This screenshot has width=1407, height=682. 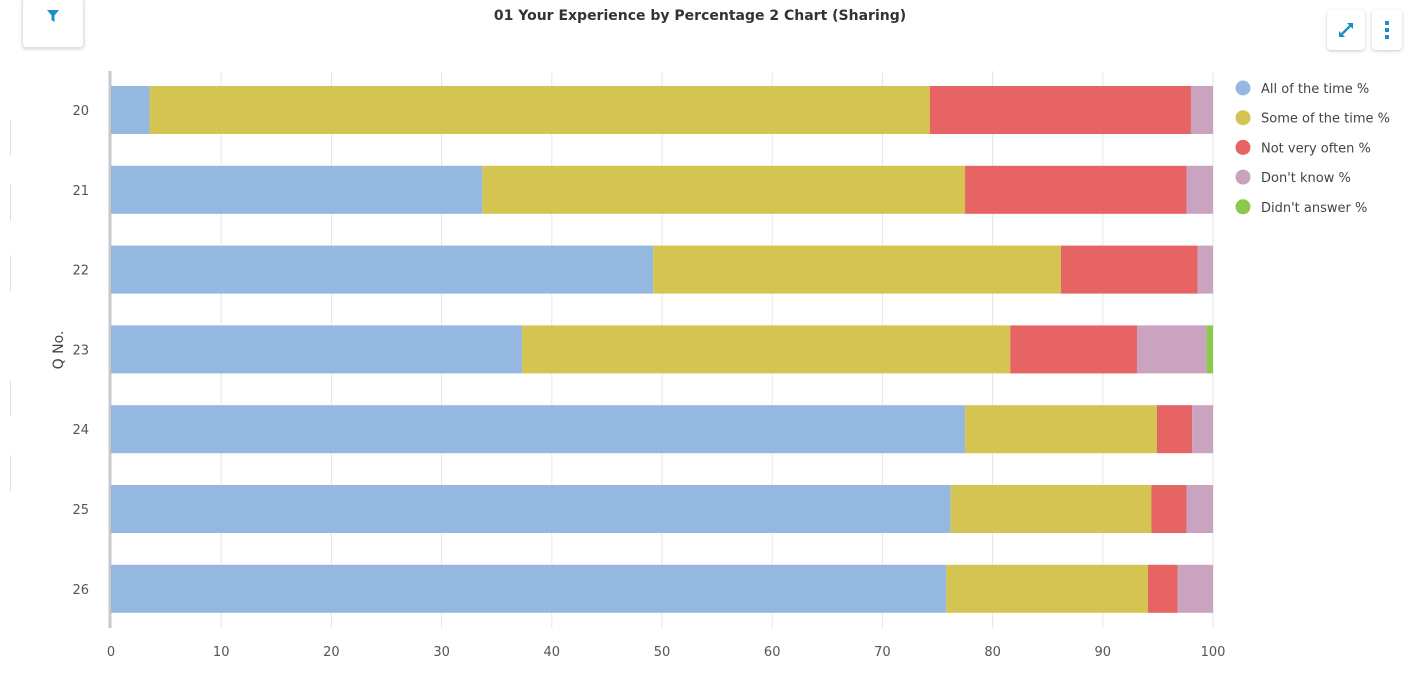 I want to click on legend-entry: Don't know %, so click(x=1306, y=178).